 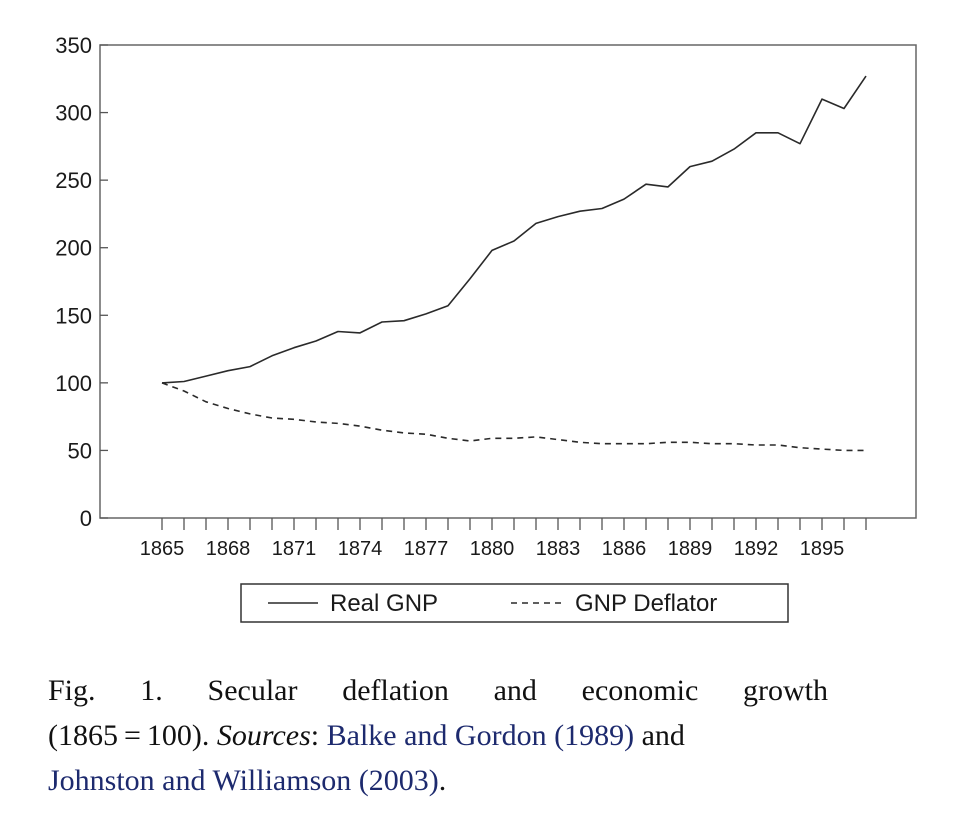 I want to click on x-tick-label: 1889, so click(x=690, y=549).